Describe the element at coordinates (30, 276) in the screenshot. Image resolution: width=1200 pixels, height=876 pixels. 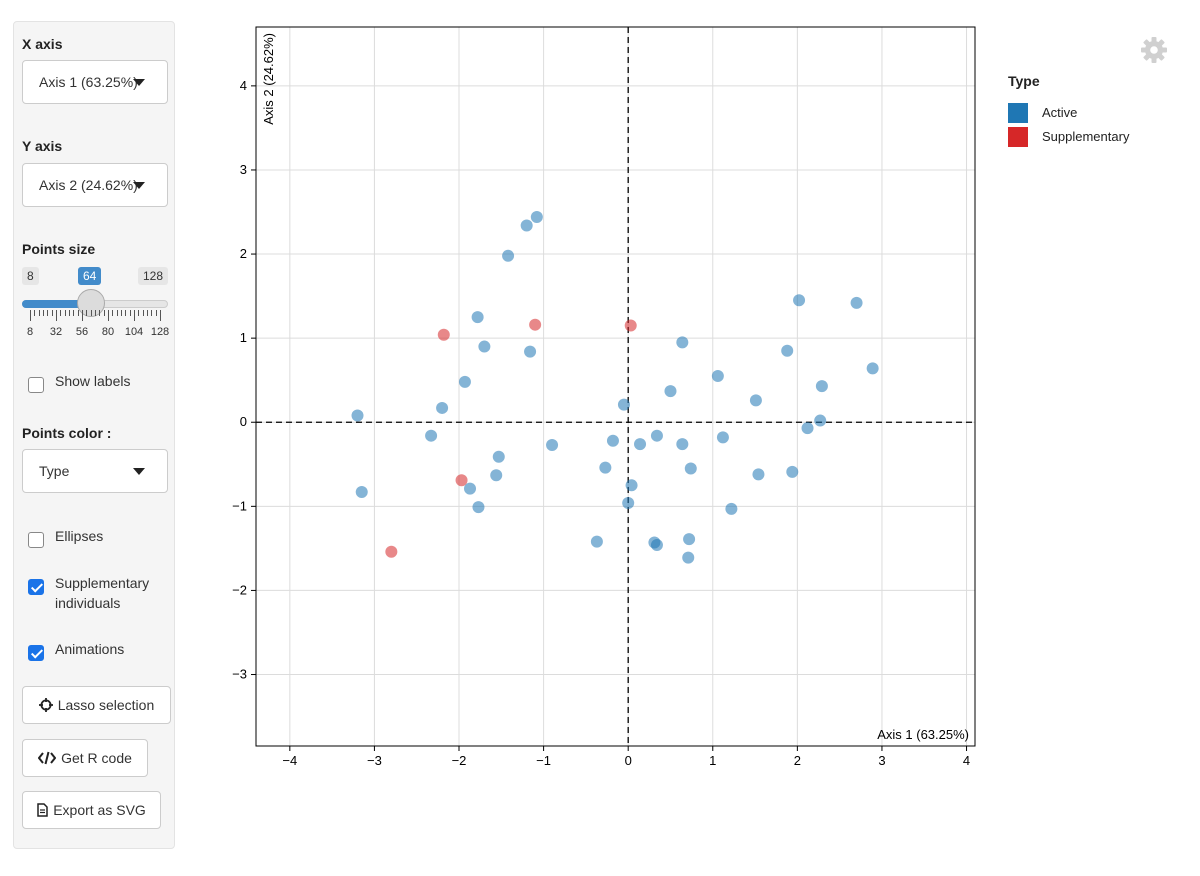
I see `slider-min-badge: 8` at that location.